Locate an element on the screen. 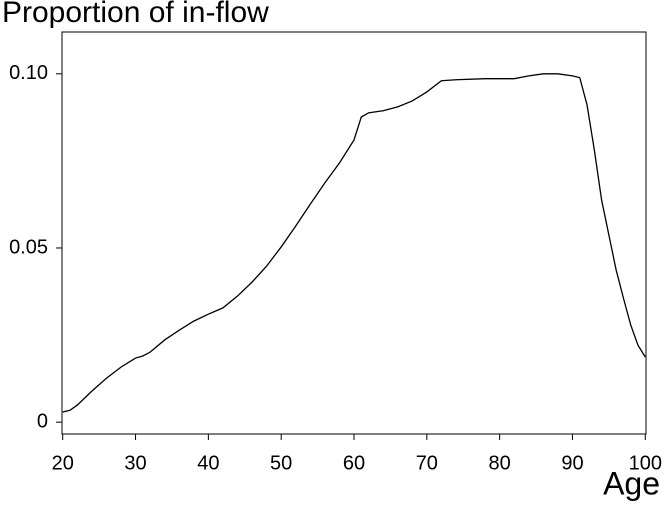 This screenshot has height=505, width=666. x-tick-label: 90 is located at coordinates (572, 463).